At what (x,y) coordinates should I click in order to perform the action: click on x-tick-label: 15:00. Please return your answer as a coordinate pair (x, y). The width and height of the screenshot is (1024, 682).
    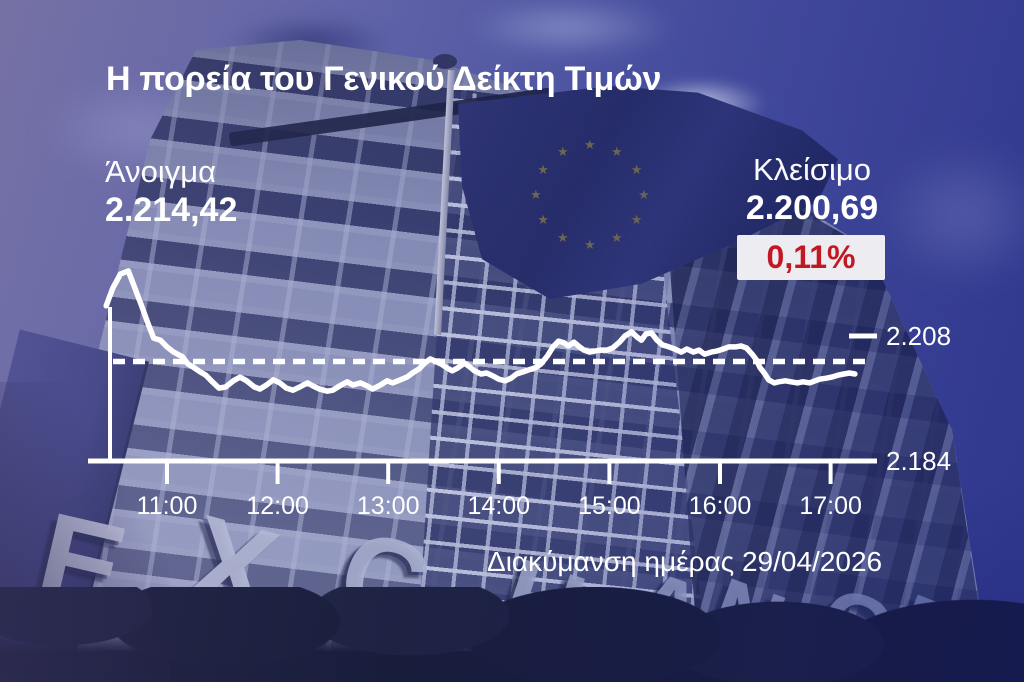
    Looking at the image, I should click on (609, 506).